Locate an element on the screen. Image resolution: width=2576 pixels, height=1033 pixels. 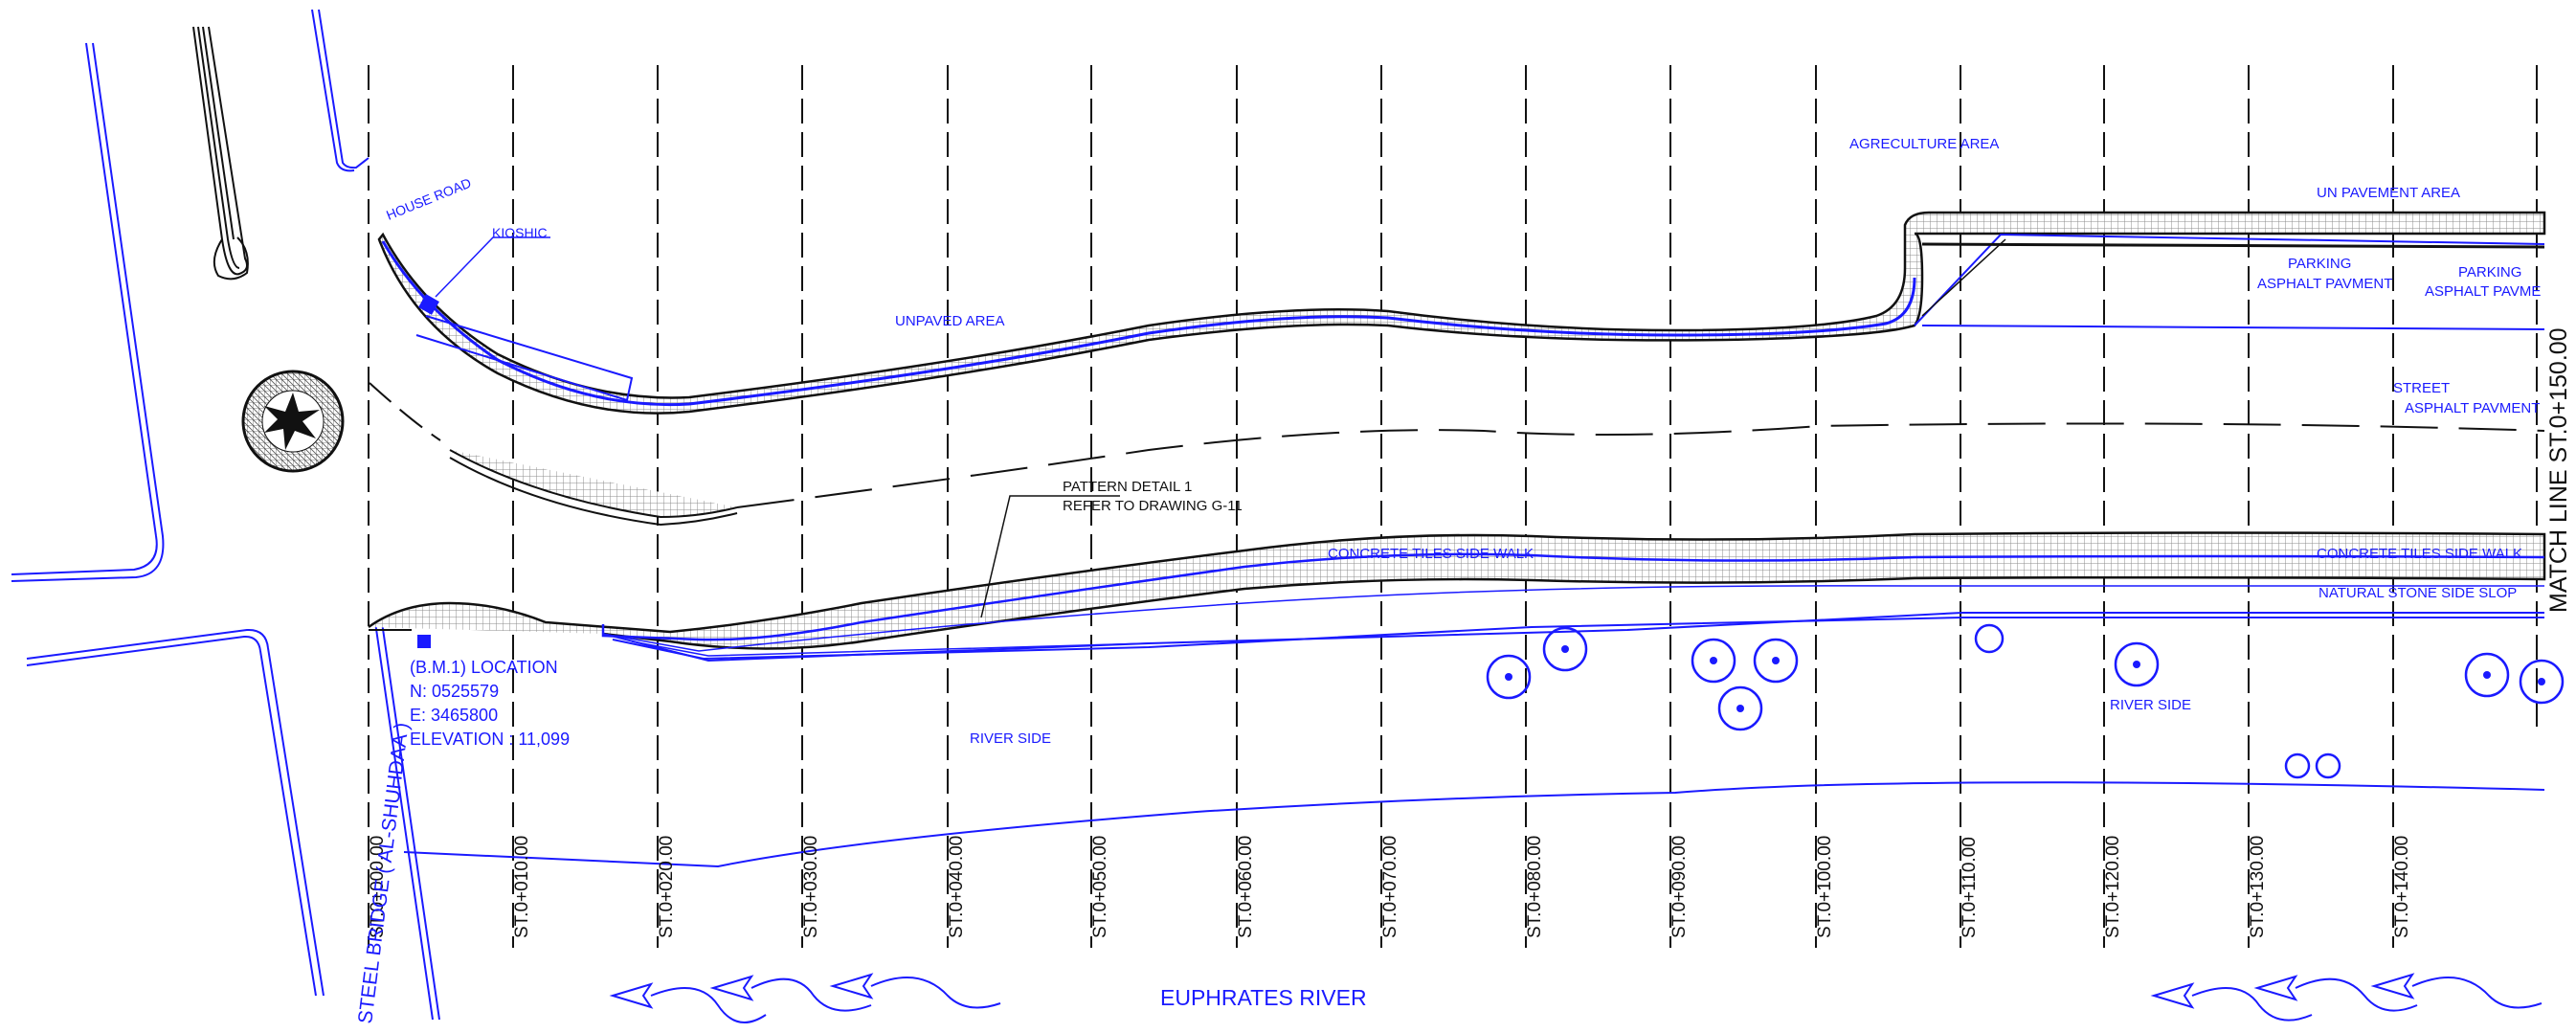
kioshic-label: KIOSHIC is located at coordinates (520, 232).